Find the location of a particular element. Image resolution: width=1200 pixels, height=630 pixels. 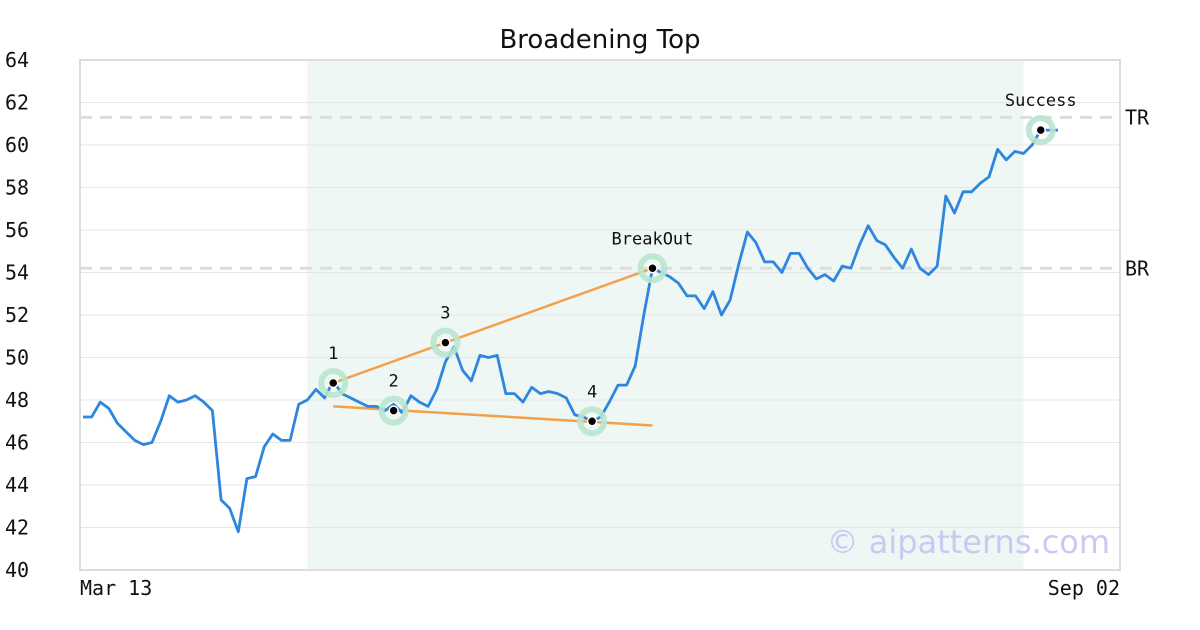

point-label: 3 is located at coordinates (445, 314).